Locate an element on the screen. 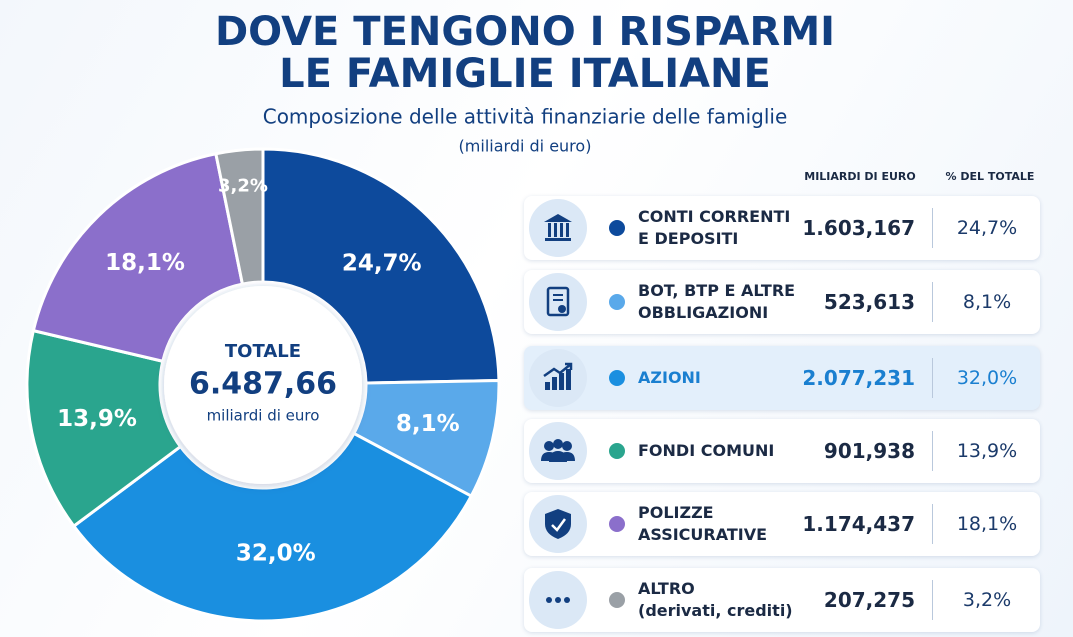 The height and width of the screenshot is (637, 1073). table-row: FONDI COMUNI 901,938 13,9% is located at coordinates (782, 451).